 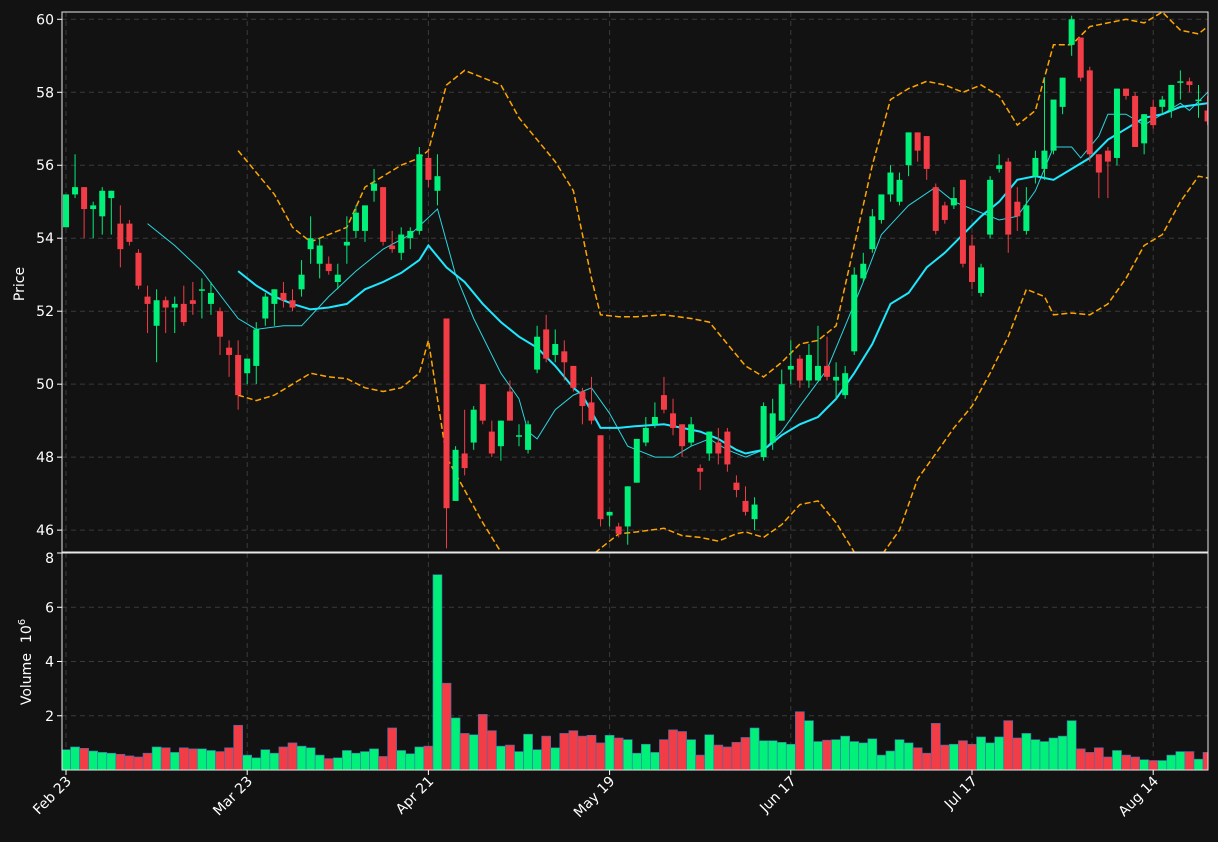 What do you see at coordinates (49, 663) in the screenshot?
I see `volume-tick-label: 4` at bounding box center [49, 663].